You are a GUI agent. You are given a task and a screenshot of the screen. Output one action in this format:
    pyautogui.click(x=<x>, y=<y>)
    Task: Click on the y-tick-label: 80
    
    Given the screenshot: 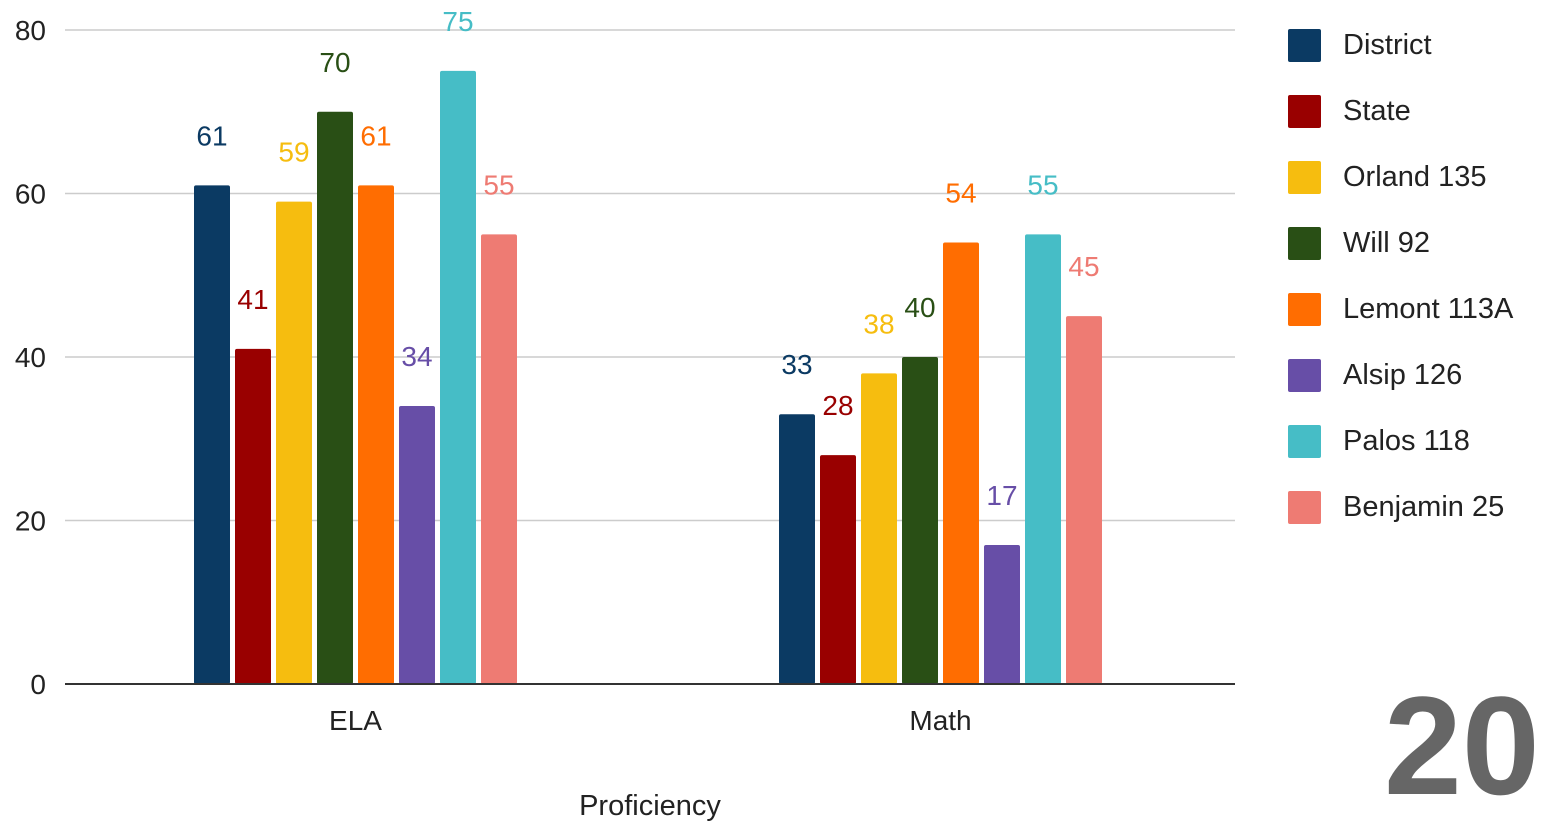 What is the action you would take?
    pyautogui.click(x=30, y=30)
    